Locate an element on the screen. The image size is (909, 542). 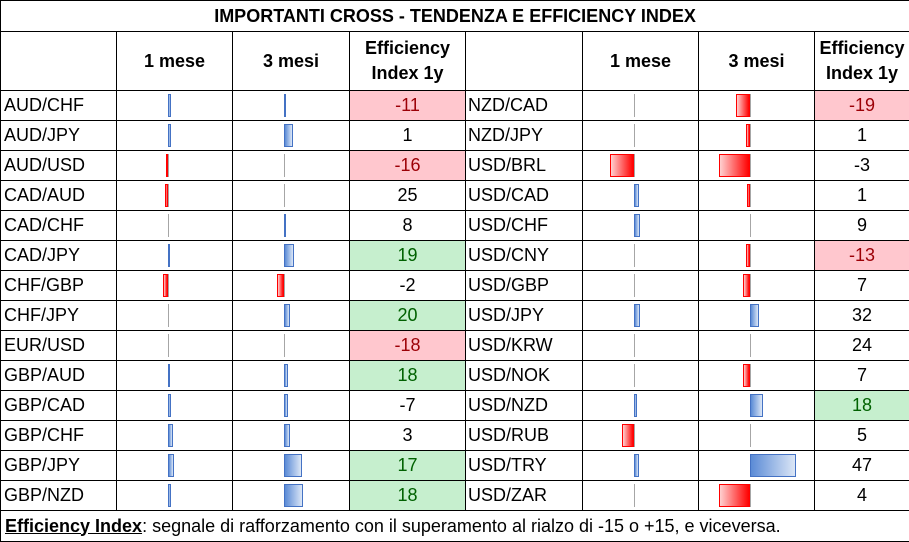
efficiency-value: -18 is located at coordinates (408, 346).